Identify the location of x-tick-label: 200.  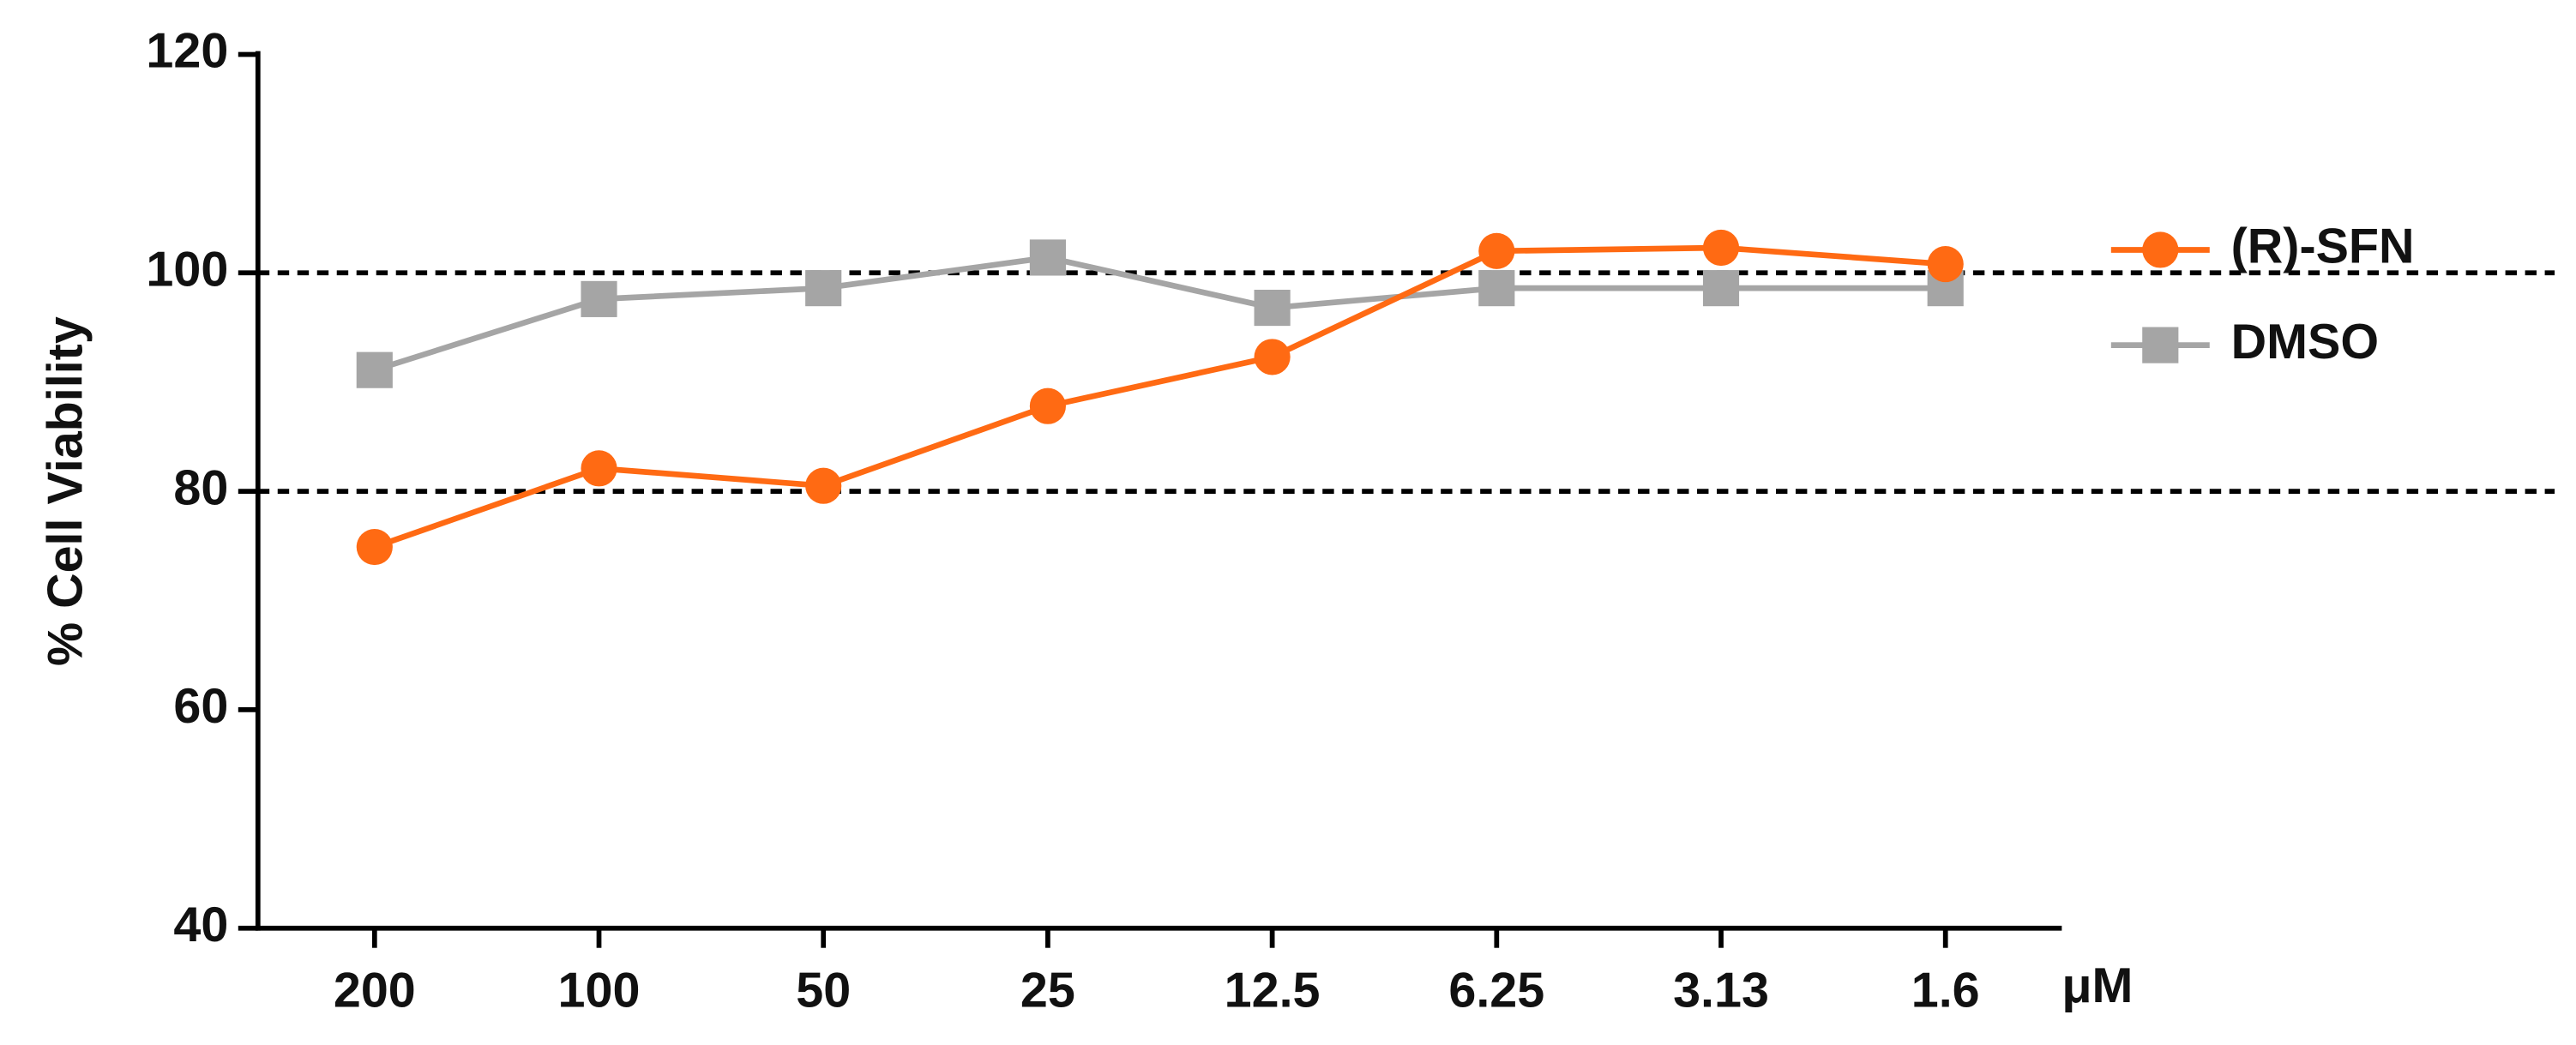
(375, 991).